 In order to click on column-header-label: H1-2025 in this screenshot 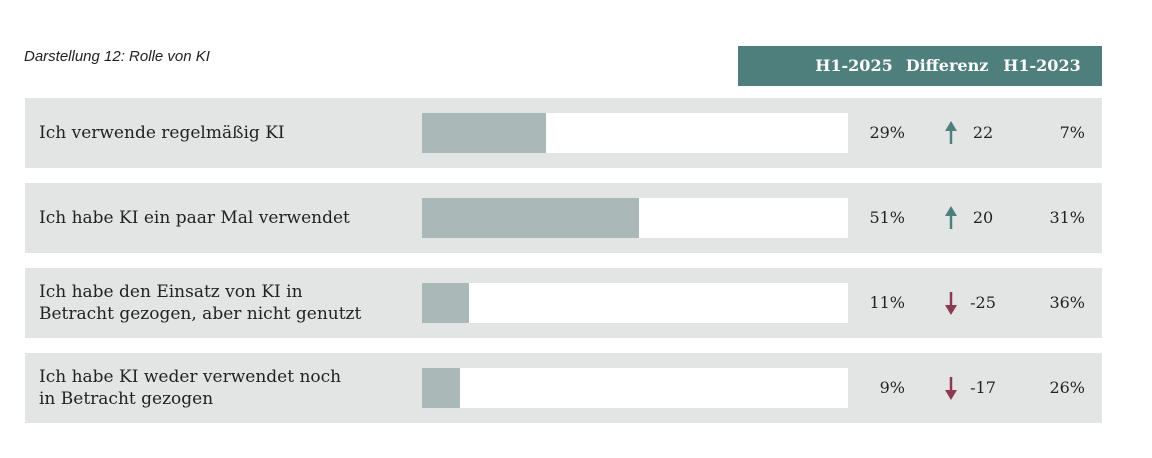, I will do `click(854, 65)`.